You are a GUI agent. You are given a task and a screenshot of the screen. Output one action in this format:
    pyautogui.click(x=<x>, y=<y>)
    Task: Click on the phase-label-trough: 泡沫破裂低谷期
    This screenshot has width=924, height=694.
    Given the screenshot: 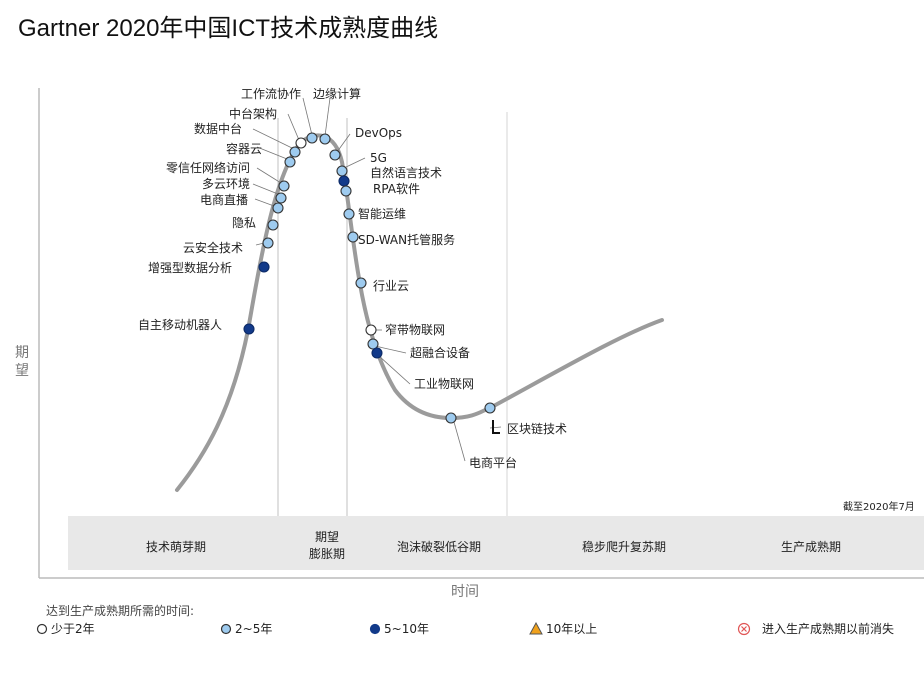 What is the action you would take?
    pyautogui.click(x=439, y=546)
    